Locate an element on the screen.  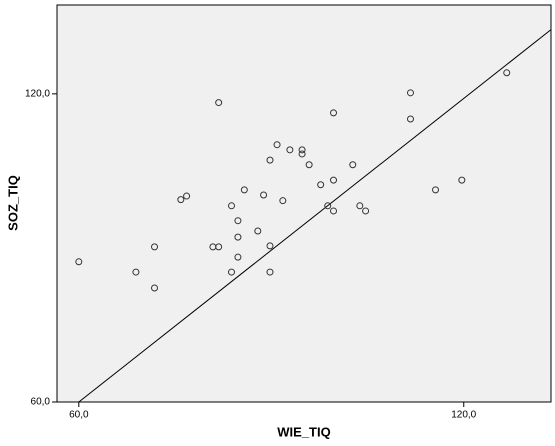
y-axis-title: SOZ_TIQ is located at coordinates (12, 203).